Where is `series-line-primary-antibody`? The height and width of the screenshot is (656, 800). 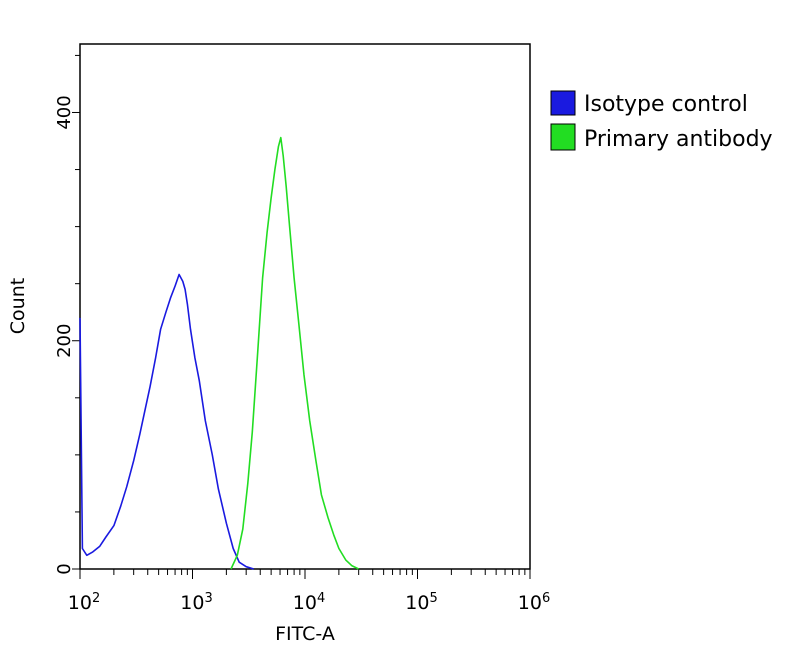
series-line-primary-antibody is located at coordinates (295, 353).